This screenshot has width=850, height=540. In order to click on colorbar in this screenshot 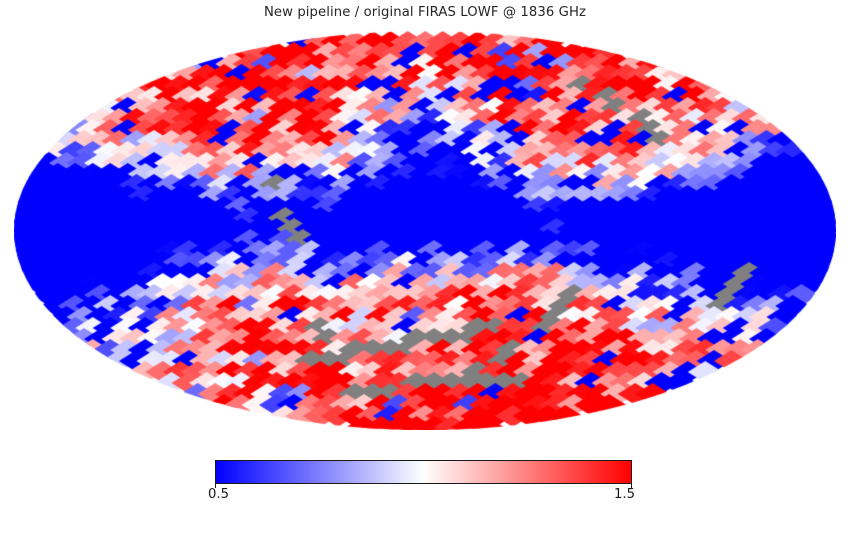, I will do `click(423, 474)`.